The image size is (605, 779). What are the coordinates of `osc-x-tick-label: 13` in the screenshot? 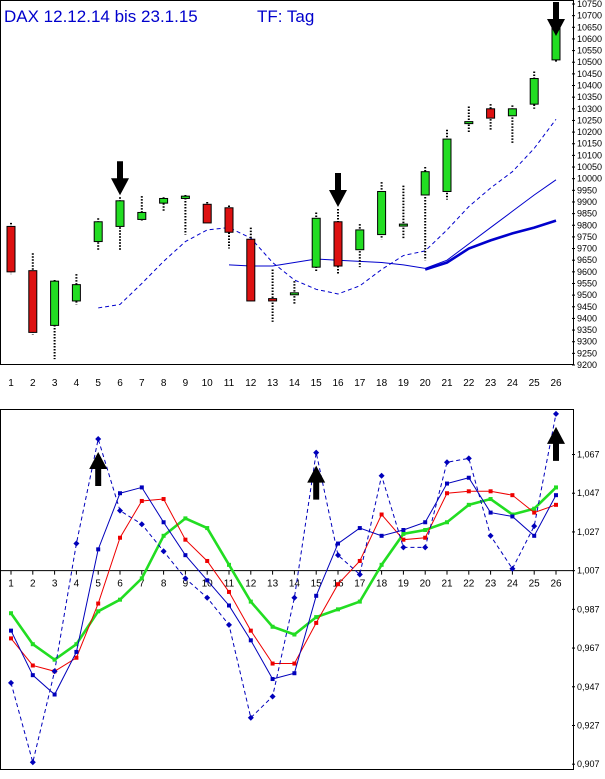 It's located at (273, 584).